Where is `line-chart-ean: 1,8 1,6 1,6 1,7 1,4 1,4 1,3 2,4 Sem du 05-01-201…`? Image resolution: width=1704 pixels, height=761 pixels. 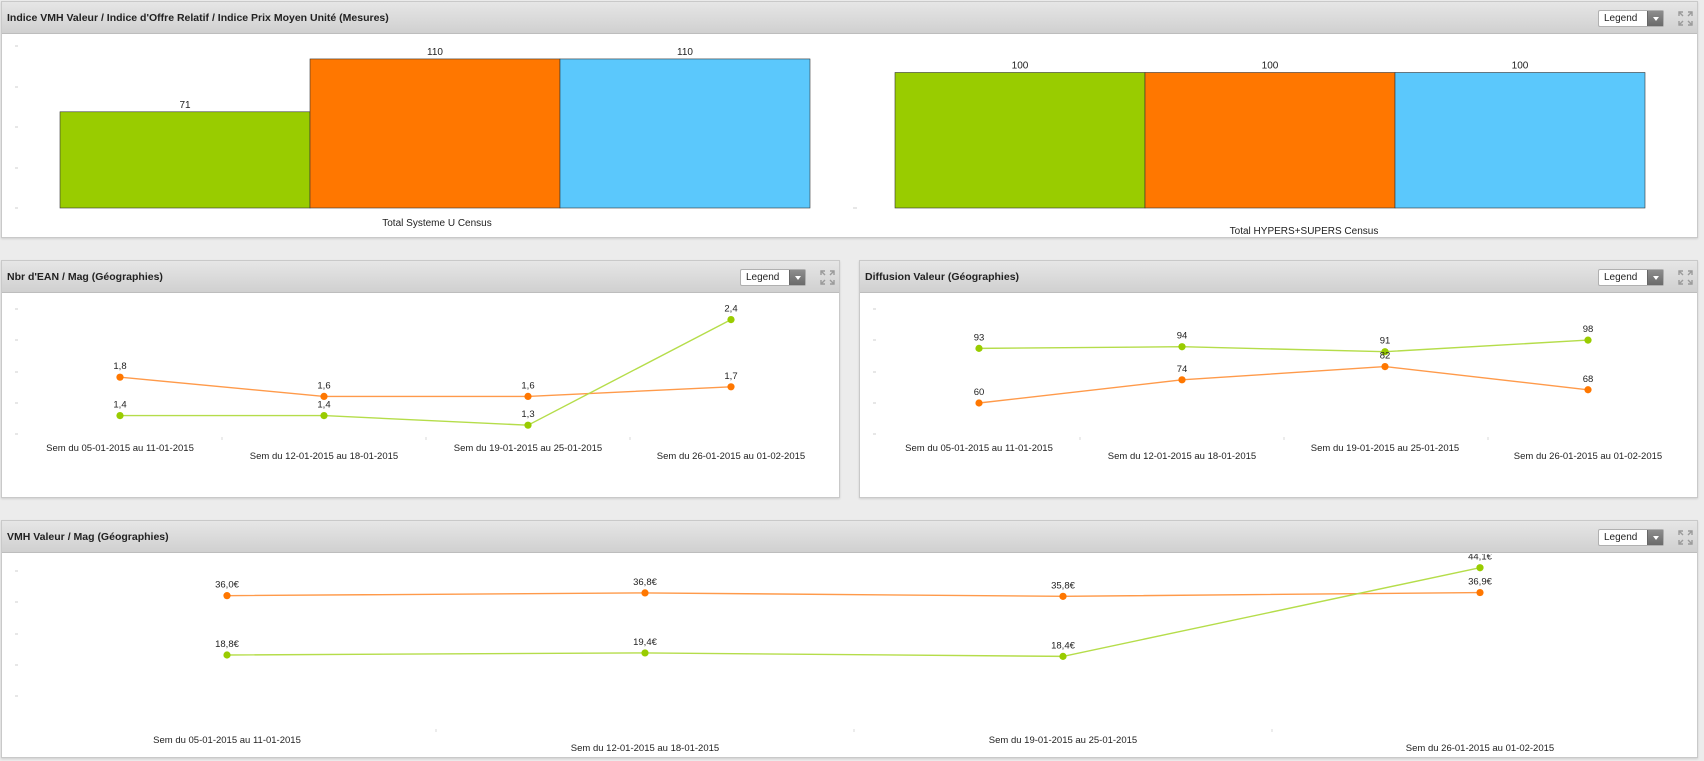 line-chart-ean: 1,8 1,6 1,6 1,7 1,4 1,4 1,3 2,4 Sem du 05-01-201… is located at coordinates (410, 383).